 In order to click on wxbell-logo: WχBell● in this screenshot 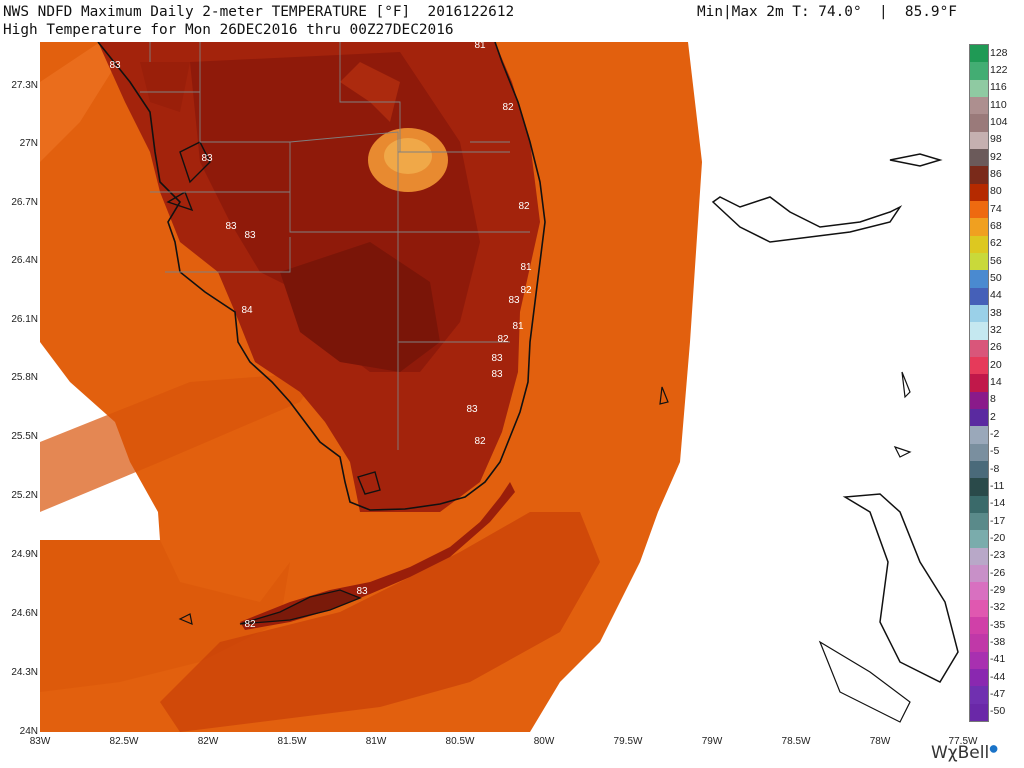, I will do `click(964, 753)`.